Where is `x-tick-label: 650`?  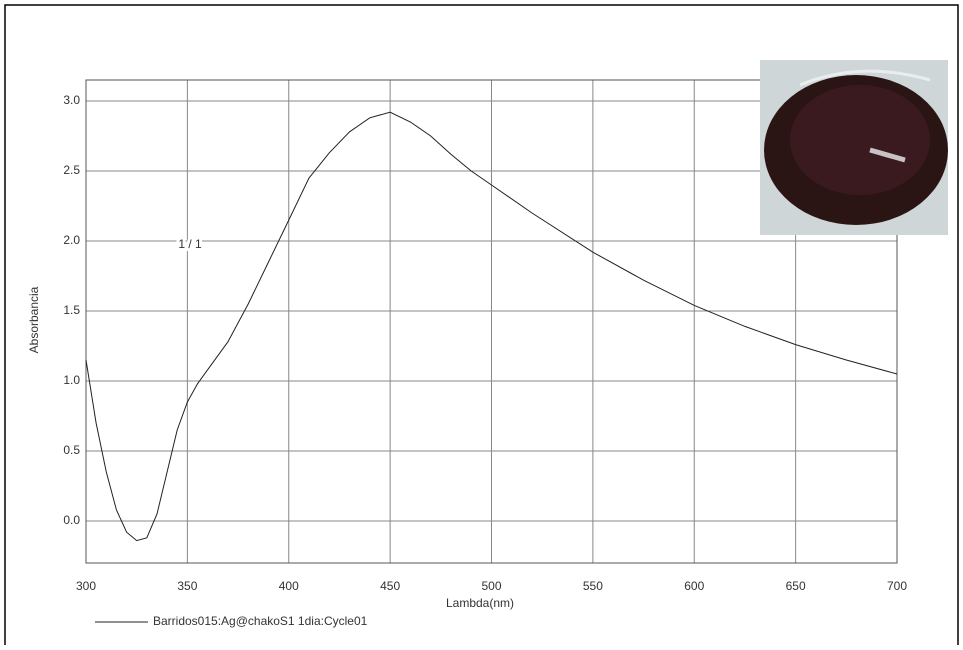 x-tick-label: 650 is located at coordinates (796, 586).